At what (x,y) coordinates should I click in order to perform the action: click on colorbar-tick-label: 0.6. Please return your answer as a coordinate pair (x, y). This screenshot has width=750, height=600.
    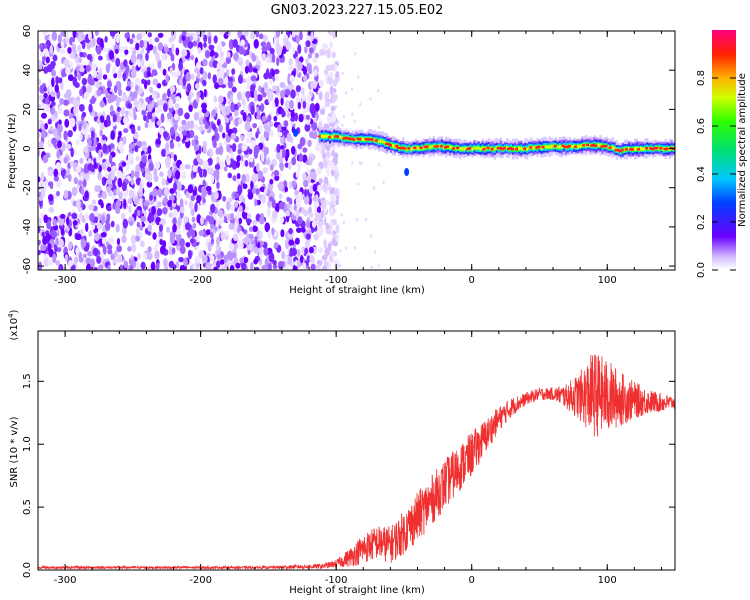
    Looking at the image, I should click on (701, 126).